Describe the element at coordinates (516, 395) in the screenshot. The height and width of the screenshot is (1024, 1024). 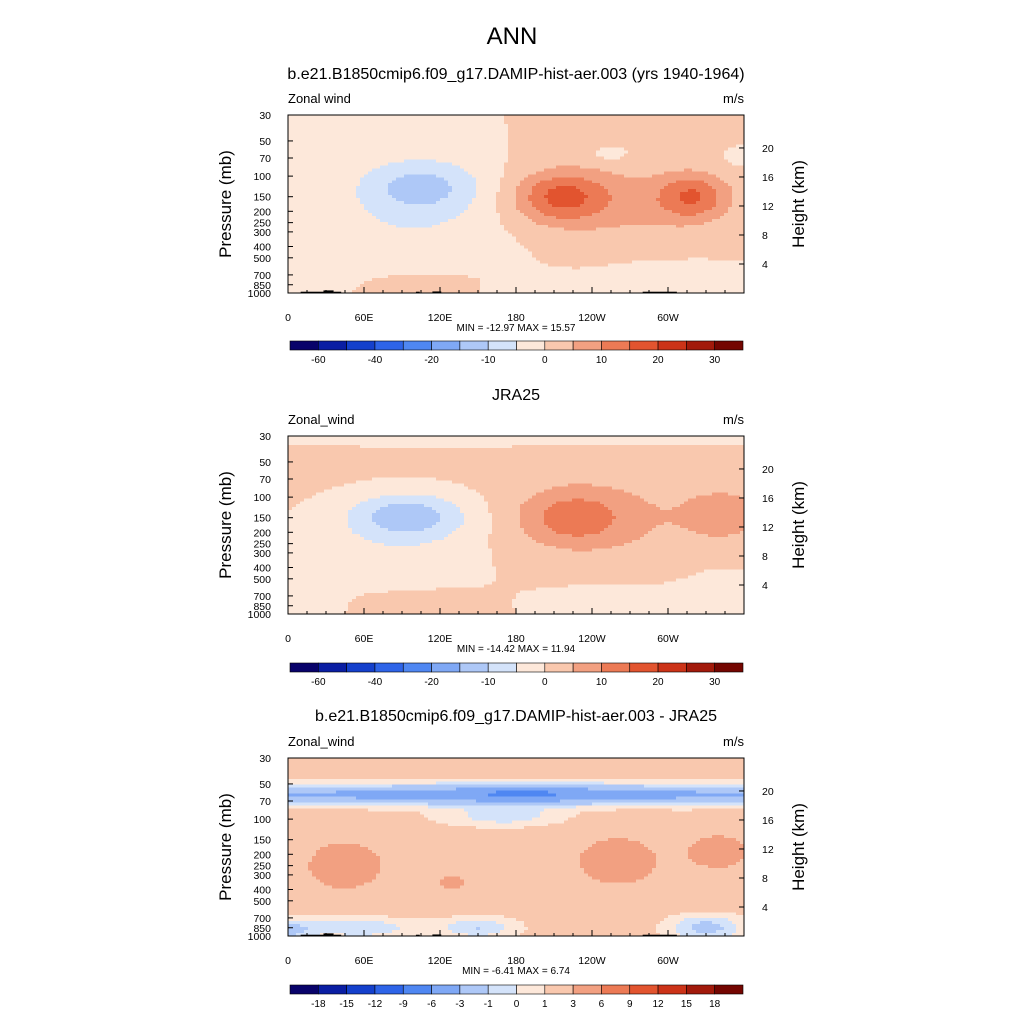
I see `panel-title: JRA25` at that location.